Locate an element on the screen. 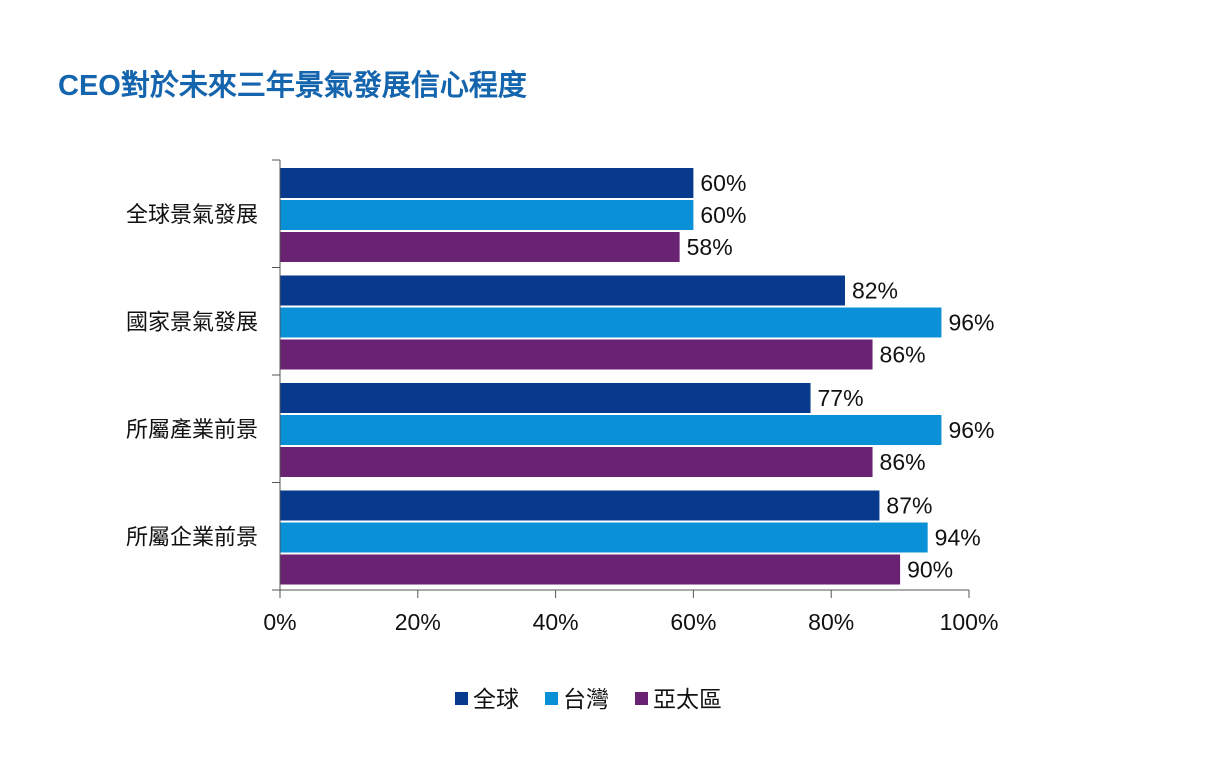 The height and width of the screenshot is (761, 1219). x-tick-label: 80% is located at coordinates (831, 622).